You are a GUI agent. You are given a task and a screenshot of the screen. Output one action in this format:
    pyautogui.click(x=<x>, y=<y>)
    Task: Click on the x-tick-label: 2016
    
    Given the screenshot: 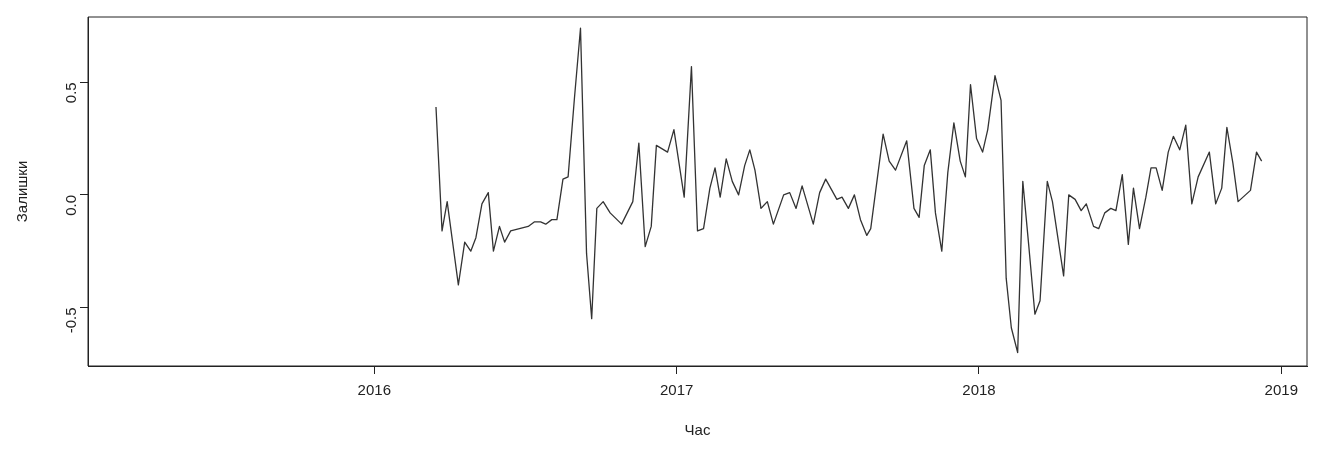 What is the action you would take?
    pyautogui.click(x=374, y=390)
    